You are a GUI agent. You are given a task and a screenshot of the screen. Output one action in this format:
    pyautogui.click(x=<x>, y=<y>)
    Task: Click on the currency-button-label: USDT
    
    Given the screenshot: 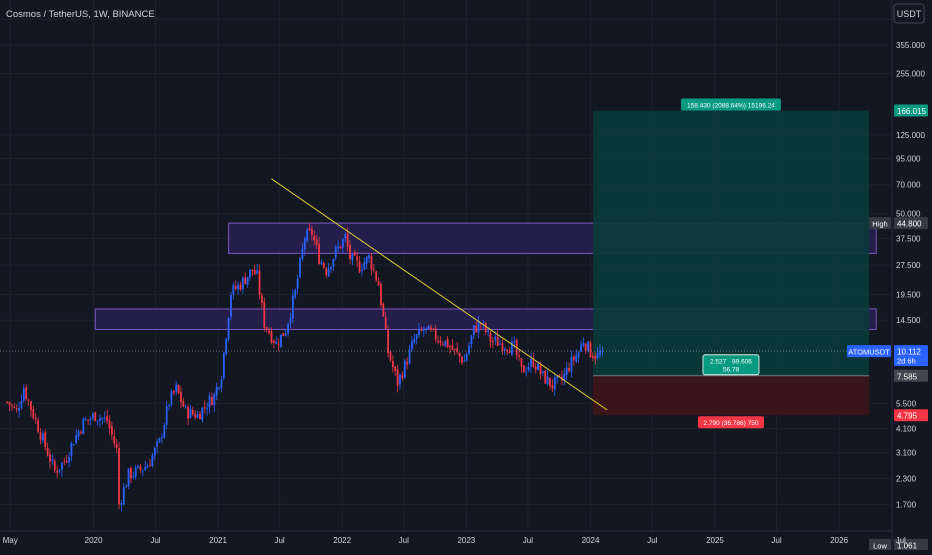 What is the action you would take?
    pyautogui.click(x=909, y=14)
    